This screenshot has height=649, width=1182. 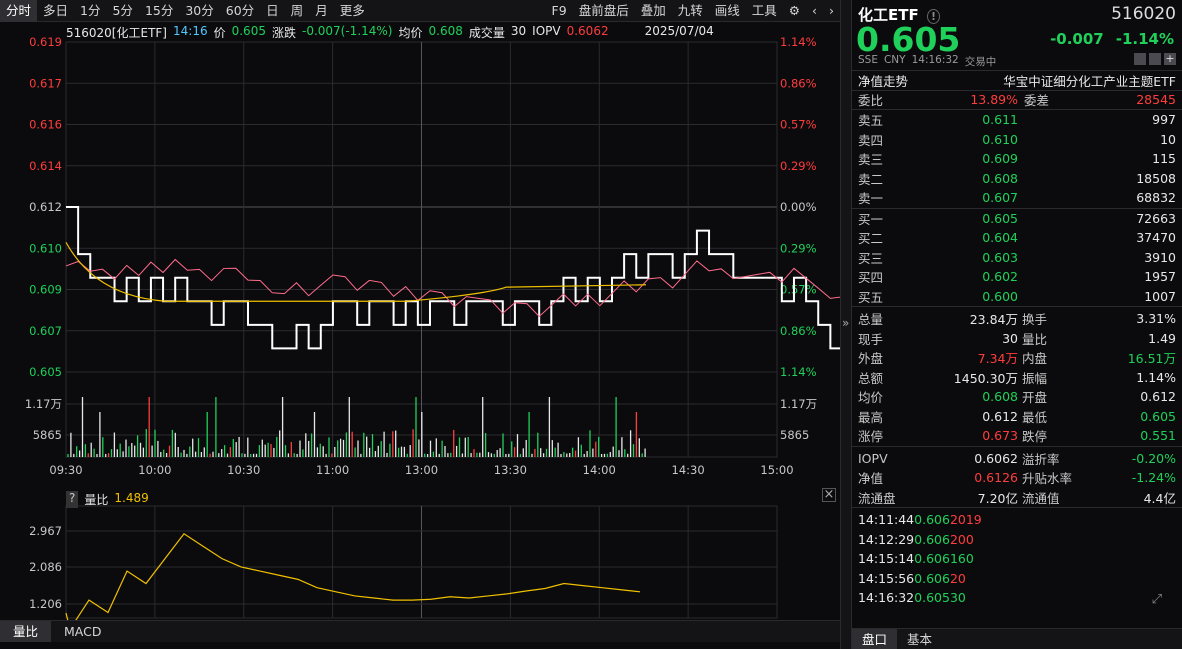 What do you see at coordinates (352, 10) in the screenshot?
I see `tab-more: 更多` at bounding box center [352, 10].